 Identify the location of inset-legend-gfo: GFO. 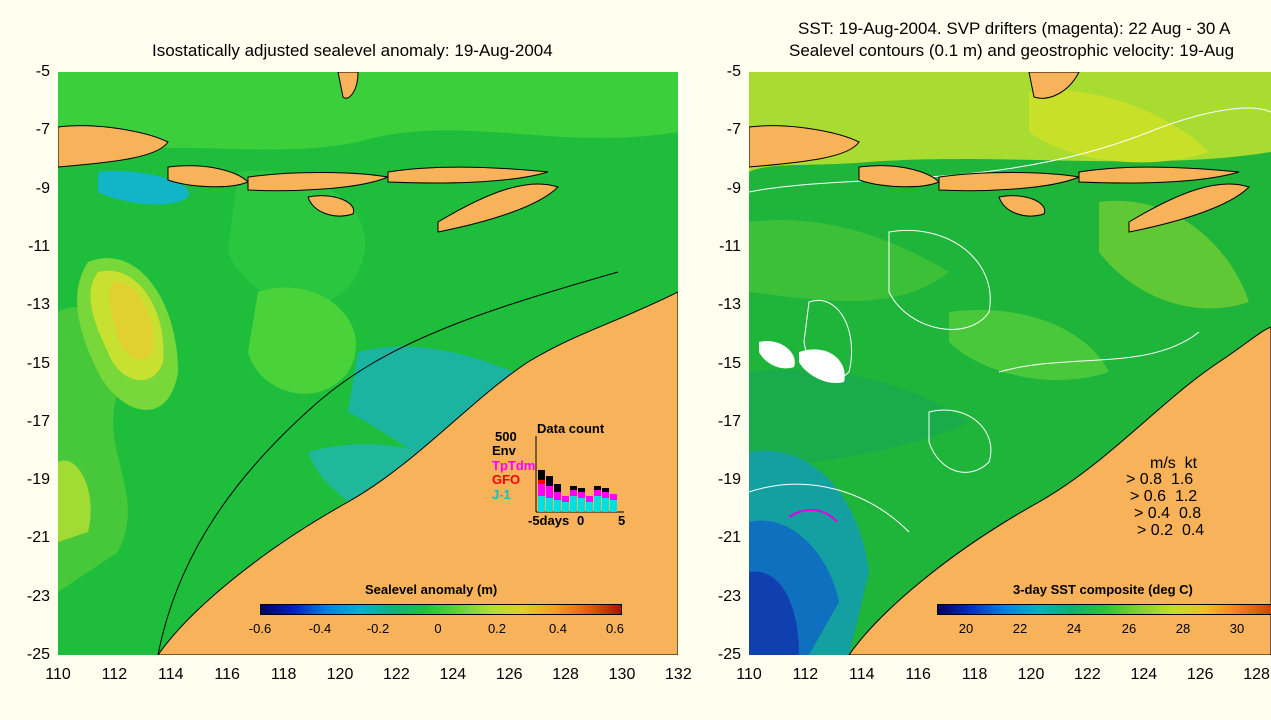
(506, 479).